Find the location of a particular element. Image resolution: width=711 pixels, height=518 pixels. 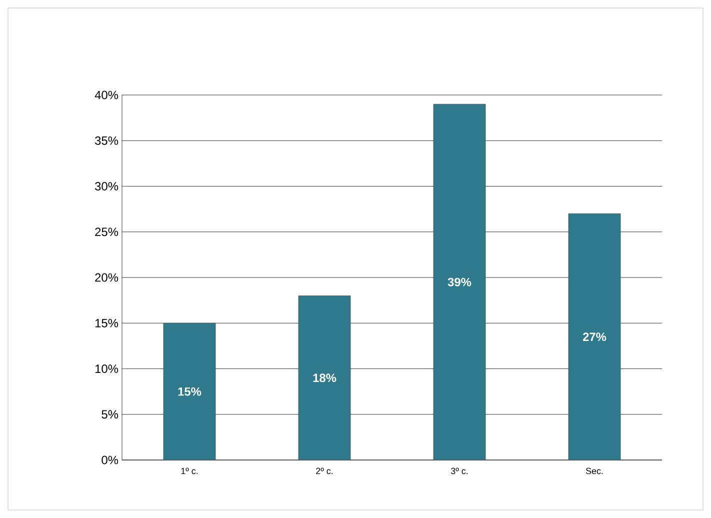

data-label: 27% is located at coordinates (594, 337).